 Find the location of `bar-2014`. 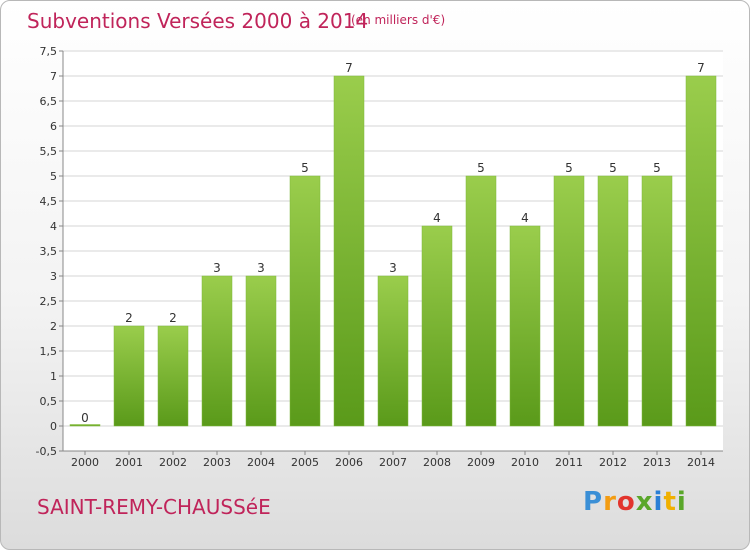

bar-2014 is located at coordinates (701, 251).